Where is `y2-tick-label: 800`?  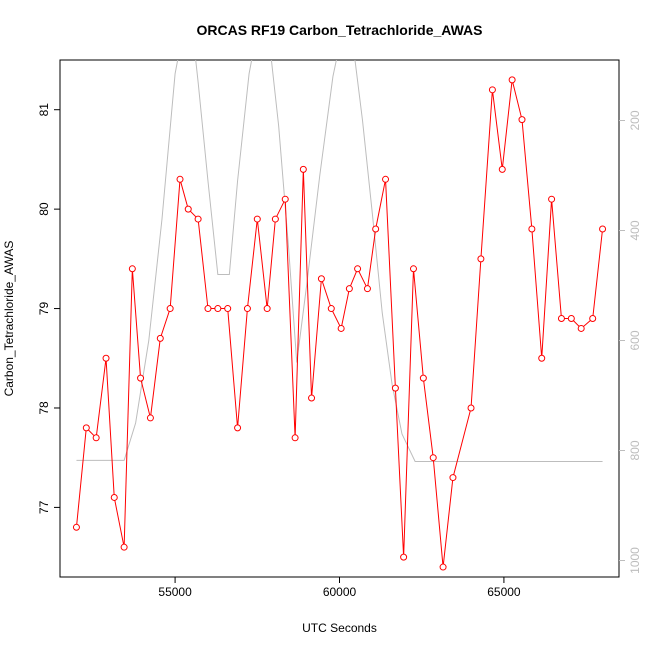
y2-tick-label: 800 is located at coordinates (635, 450).